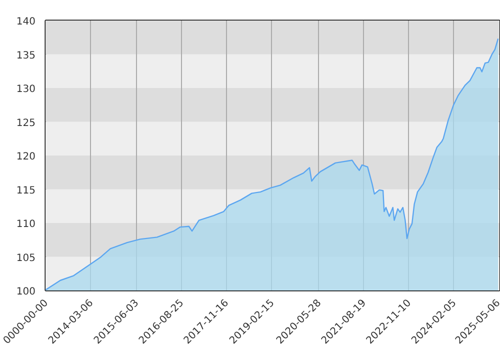  I want to click on y-tick-label: 130, so click(26, 89).